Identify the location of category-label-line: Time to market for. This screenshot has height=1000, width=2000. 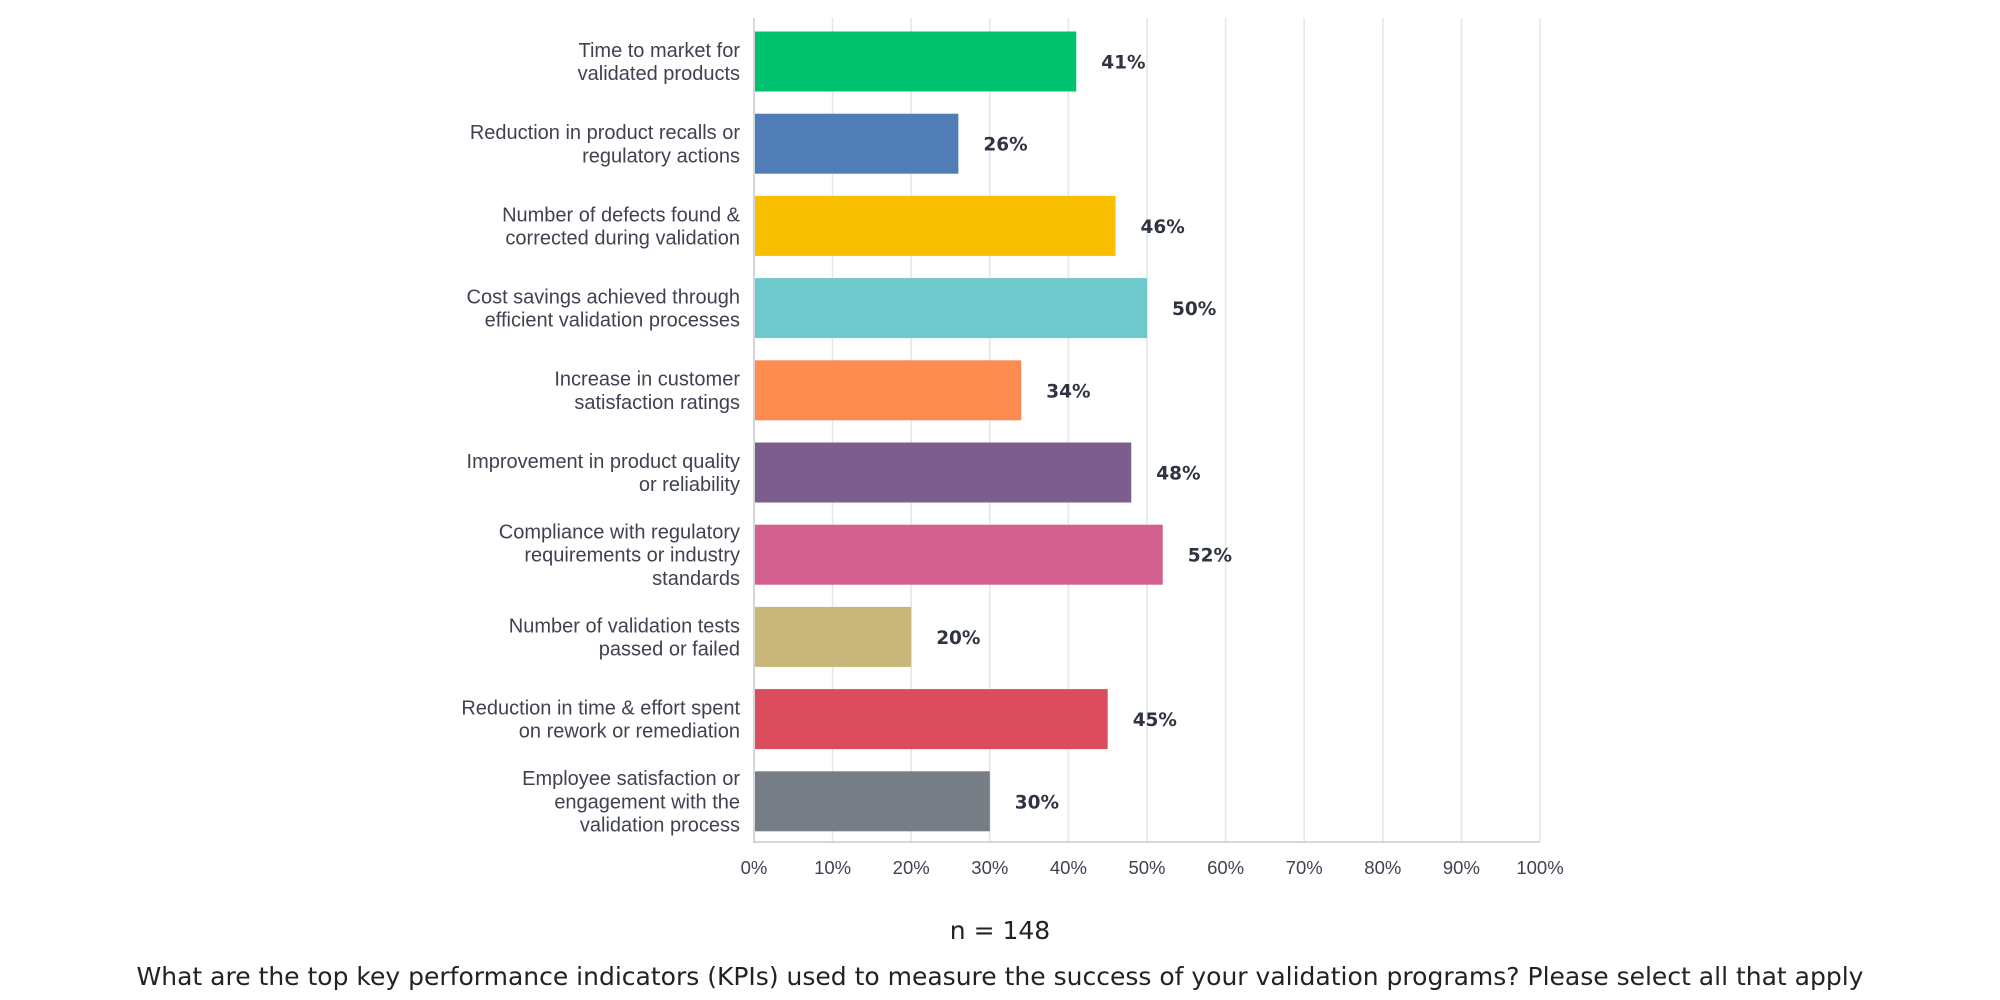
(659, 51).